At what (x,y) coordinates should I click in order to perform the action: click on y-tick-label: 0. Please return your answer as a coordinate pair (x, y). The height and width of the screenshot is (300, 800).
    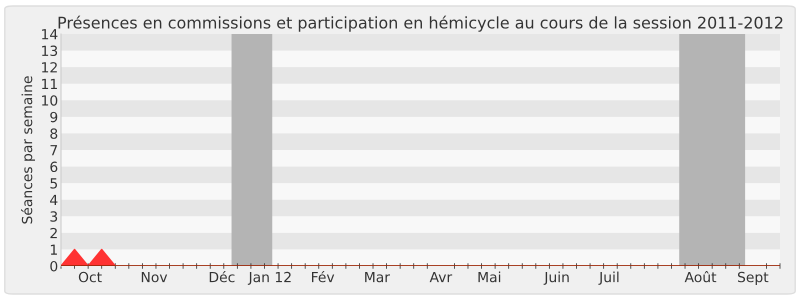
    Looking at the image, I should click on (54, 266).